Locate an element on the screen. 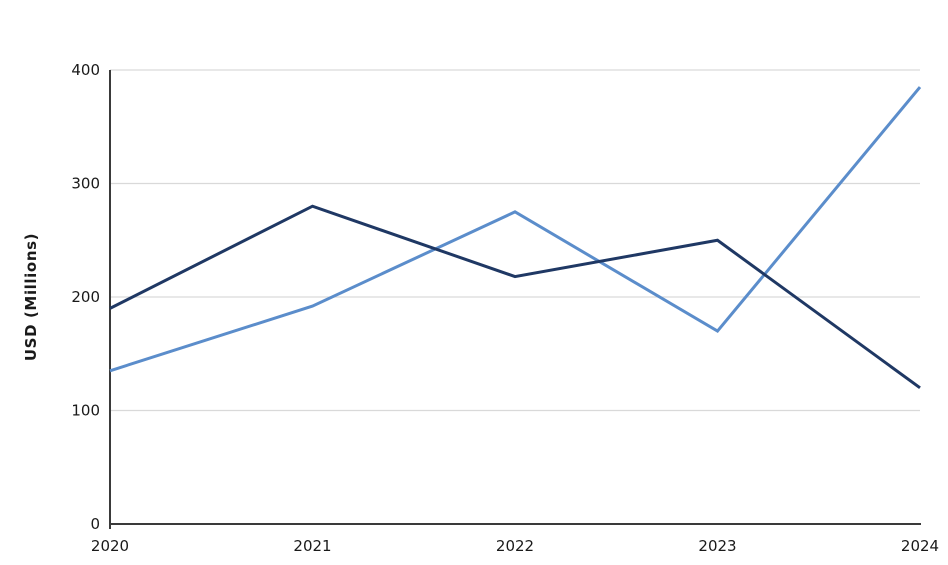 The width and height of the screenshot is (948, 565). x-tick-label: 2024 is located at coordinates (920, 546).